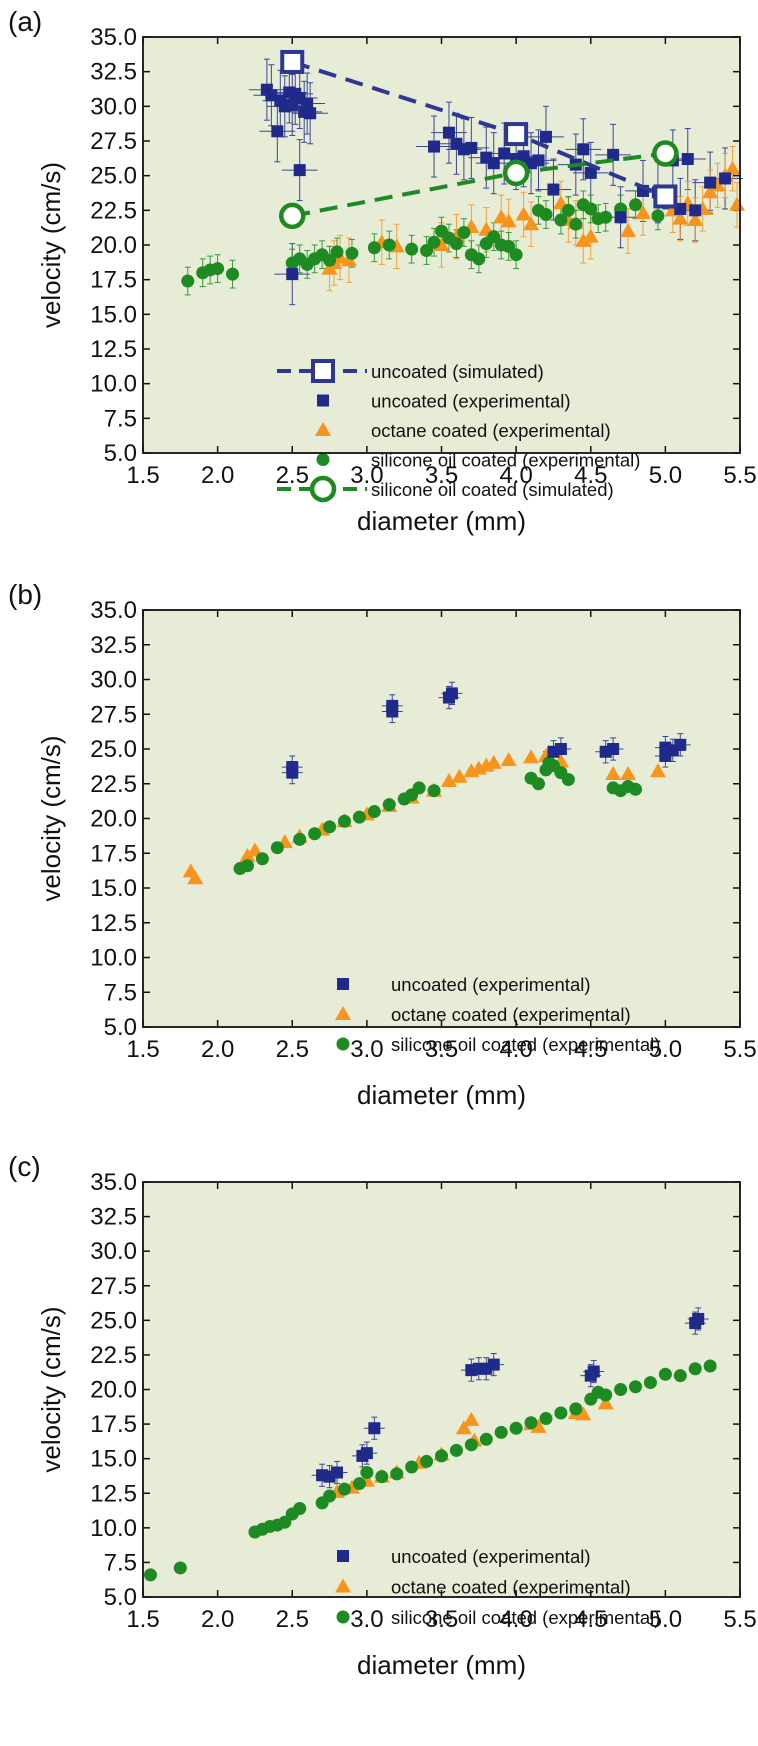 The height and width of the screenshot is (1746, 758). What do you see at coordinates (113, 645) in the screenshot?
I see `y-tick-label: 32.5` at bounding box center [113, 645].